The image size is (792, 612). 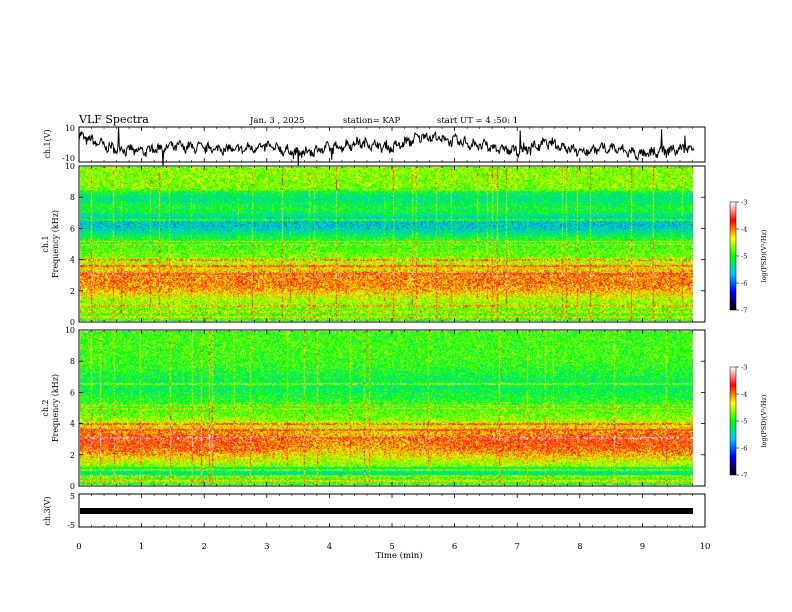 What do you see at coordinates (71, 525) in the screenshot?
I see `ch3-ytick-bottom: -5` at bounding box center [71, 525].